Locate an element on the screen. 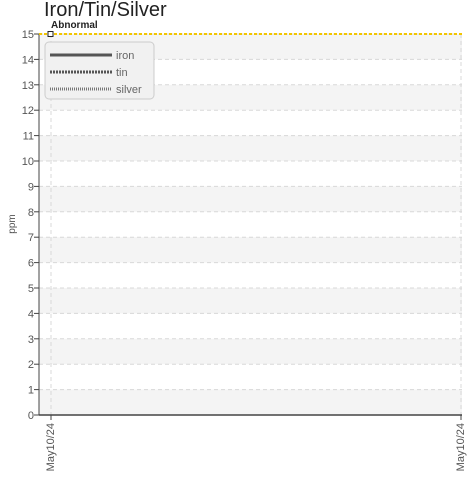  y-tick-label: 1 is located at coordinates (31, 391).